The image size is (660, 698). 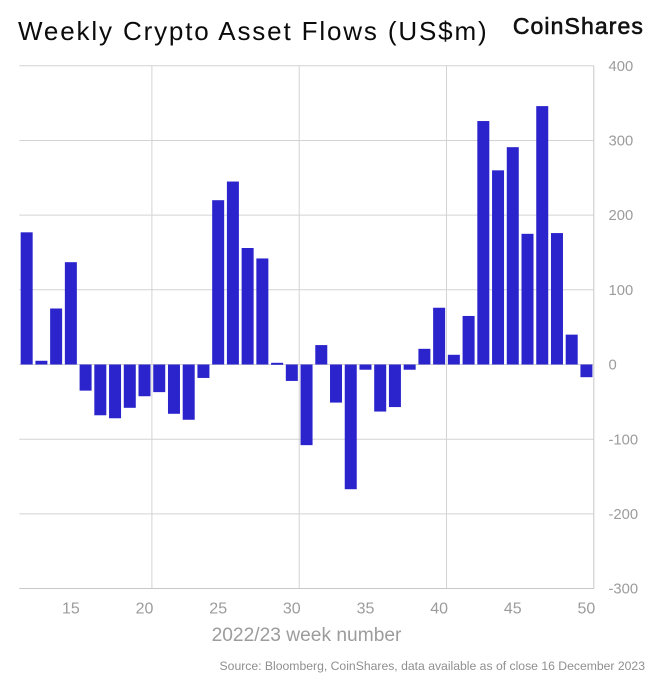 I want to click on svg-text: 45, so click(x=513, y=609).